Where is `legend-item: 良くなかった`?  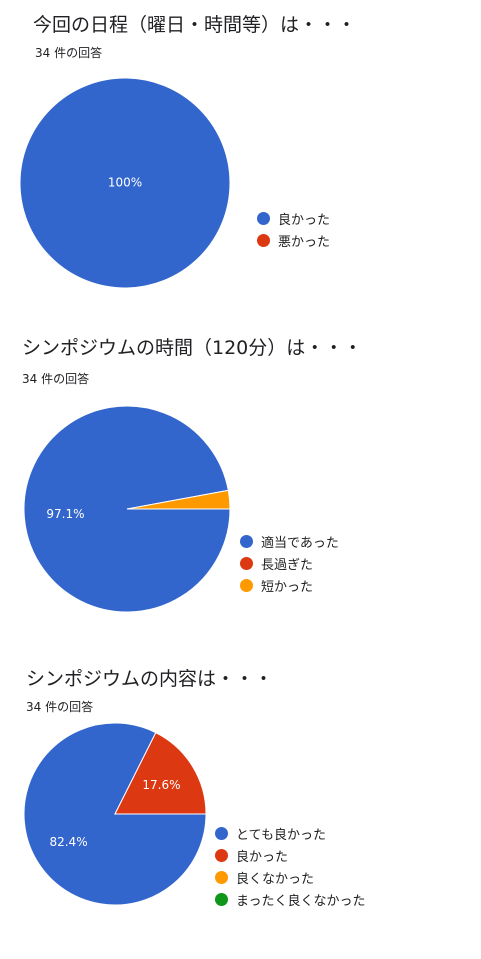
legend-item: 良くなかった is located at coordinates (290, 877).